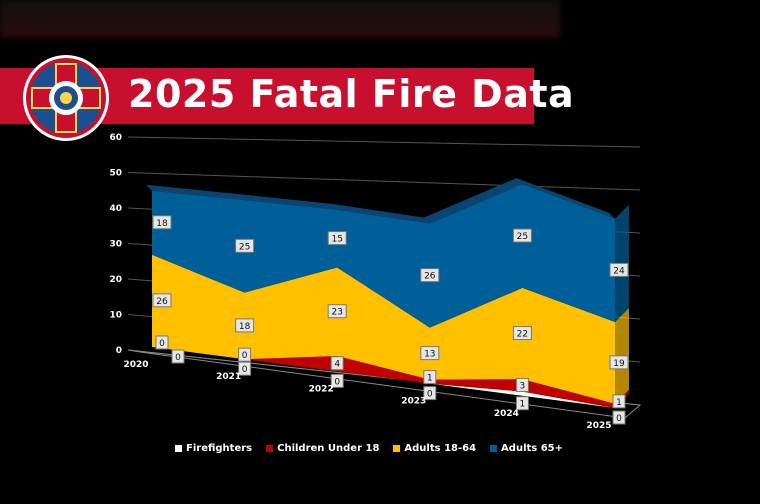 The height and width of the screenshot is (504, 760). Describe the element at coordinates (228, 377) in the screenshot. I see `x-tick-label: 2021` at that location.